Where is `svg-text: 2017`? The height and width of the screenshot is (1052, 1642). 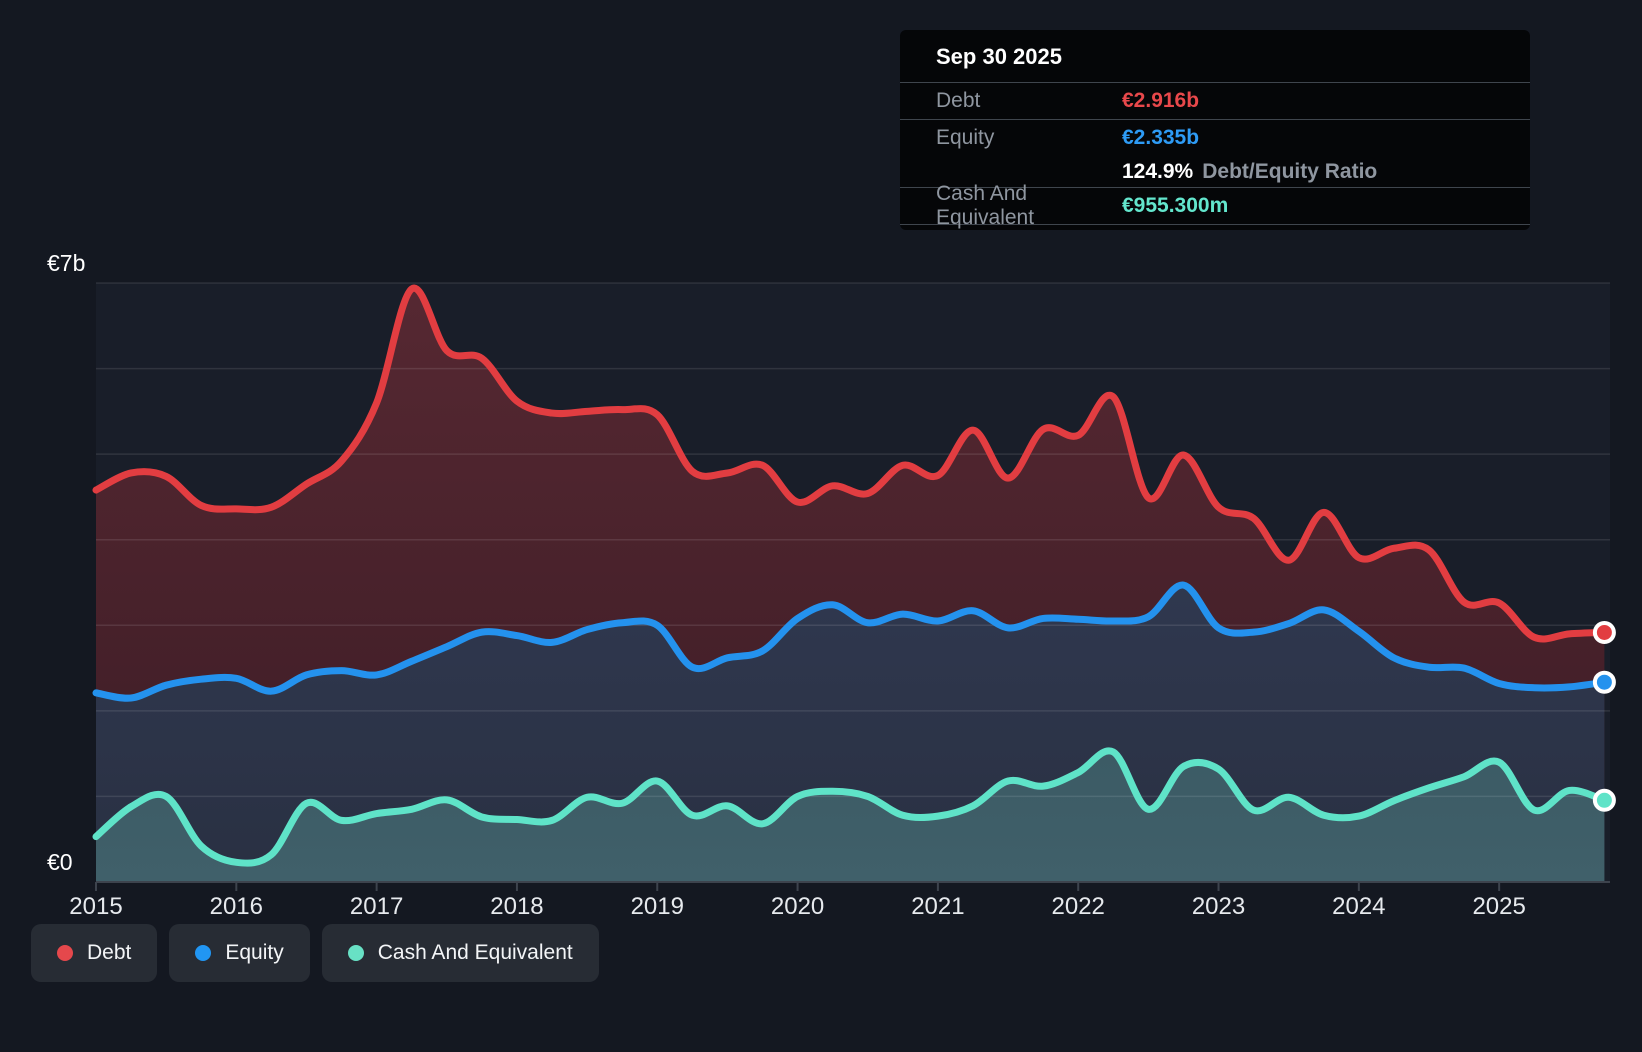 svg-text: 2017 is located at coordinates (376, 906).